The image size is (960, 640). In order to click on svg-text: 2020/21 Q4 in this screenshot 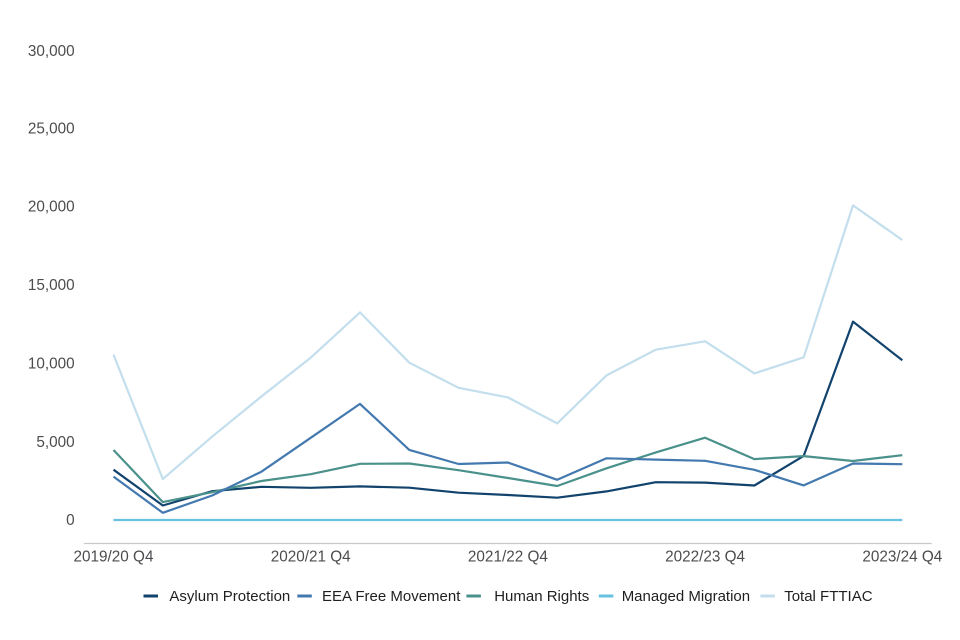, I will do `click(311, 557)`.